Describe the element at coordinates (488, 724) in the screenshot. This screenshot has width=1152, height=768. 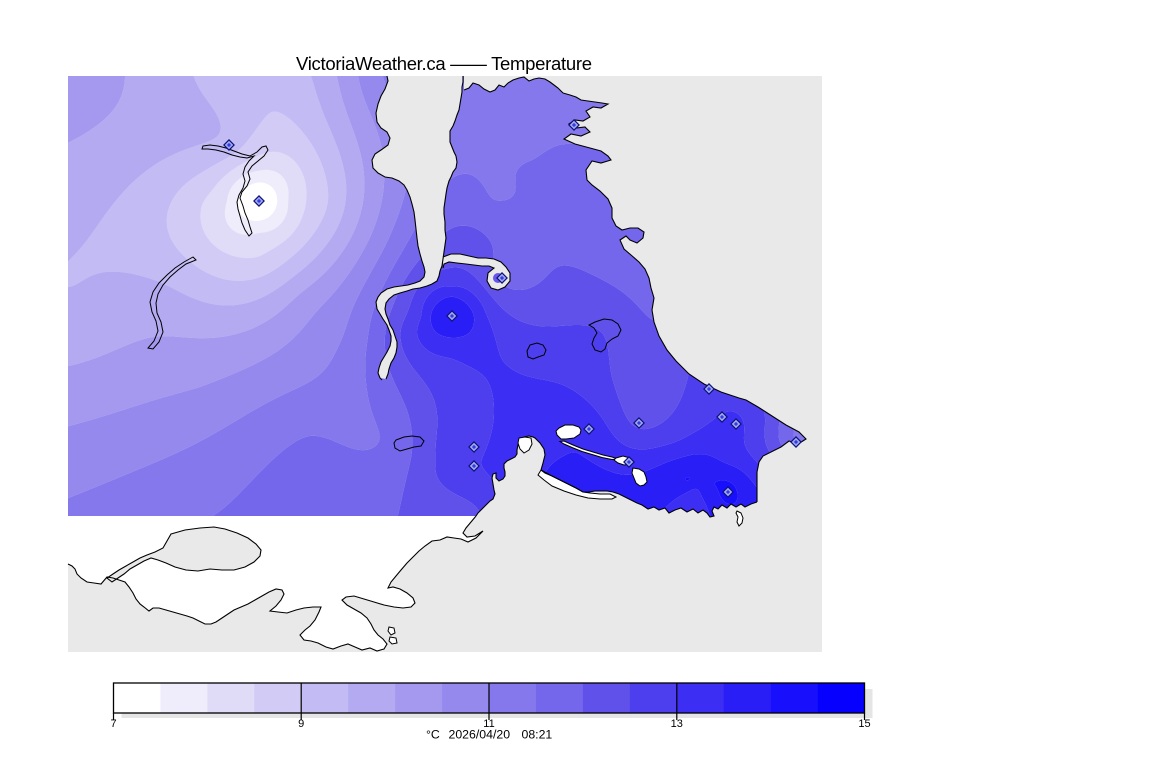
I see `svg-text: 11` at that location.